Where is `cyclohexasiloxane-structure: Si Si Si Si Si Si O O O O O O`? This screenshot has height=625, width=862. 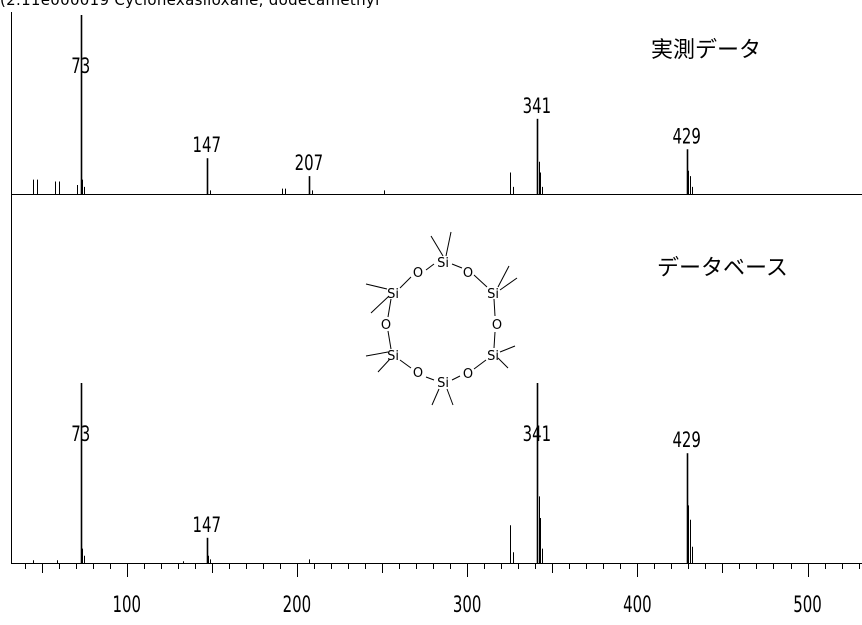 cyclohexasiloxane-structure: Si Si Si Si Si Si O O O O O O is located at coordinates (441, 318).